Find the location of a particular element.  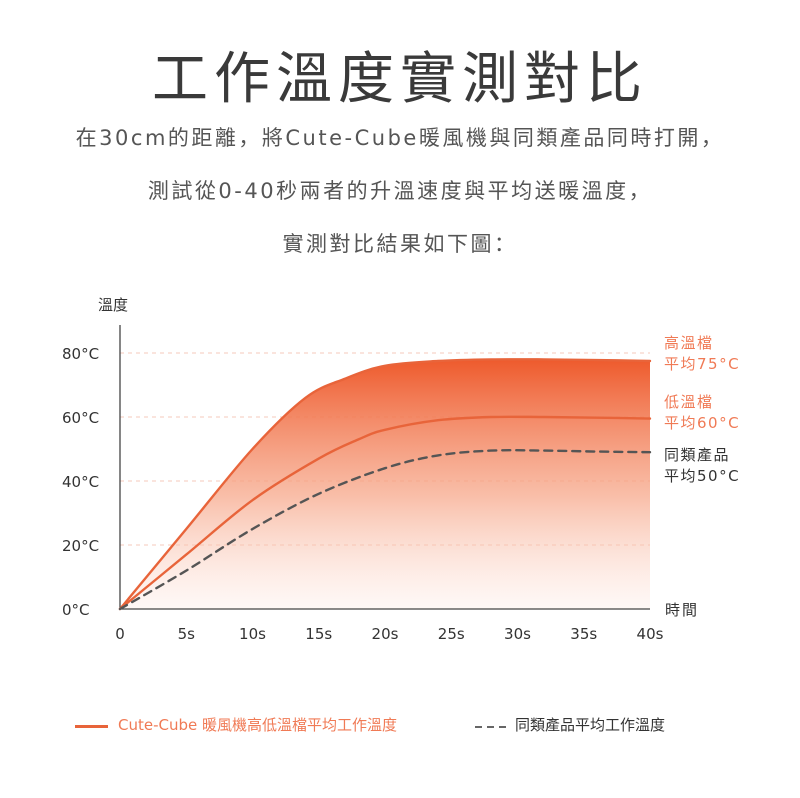

annotation-other-0: 同類產品 is located at coordinates (697, 455).